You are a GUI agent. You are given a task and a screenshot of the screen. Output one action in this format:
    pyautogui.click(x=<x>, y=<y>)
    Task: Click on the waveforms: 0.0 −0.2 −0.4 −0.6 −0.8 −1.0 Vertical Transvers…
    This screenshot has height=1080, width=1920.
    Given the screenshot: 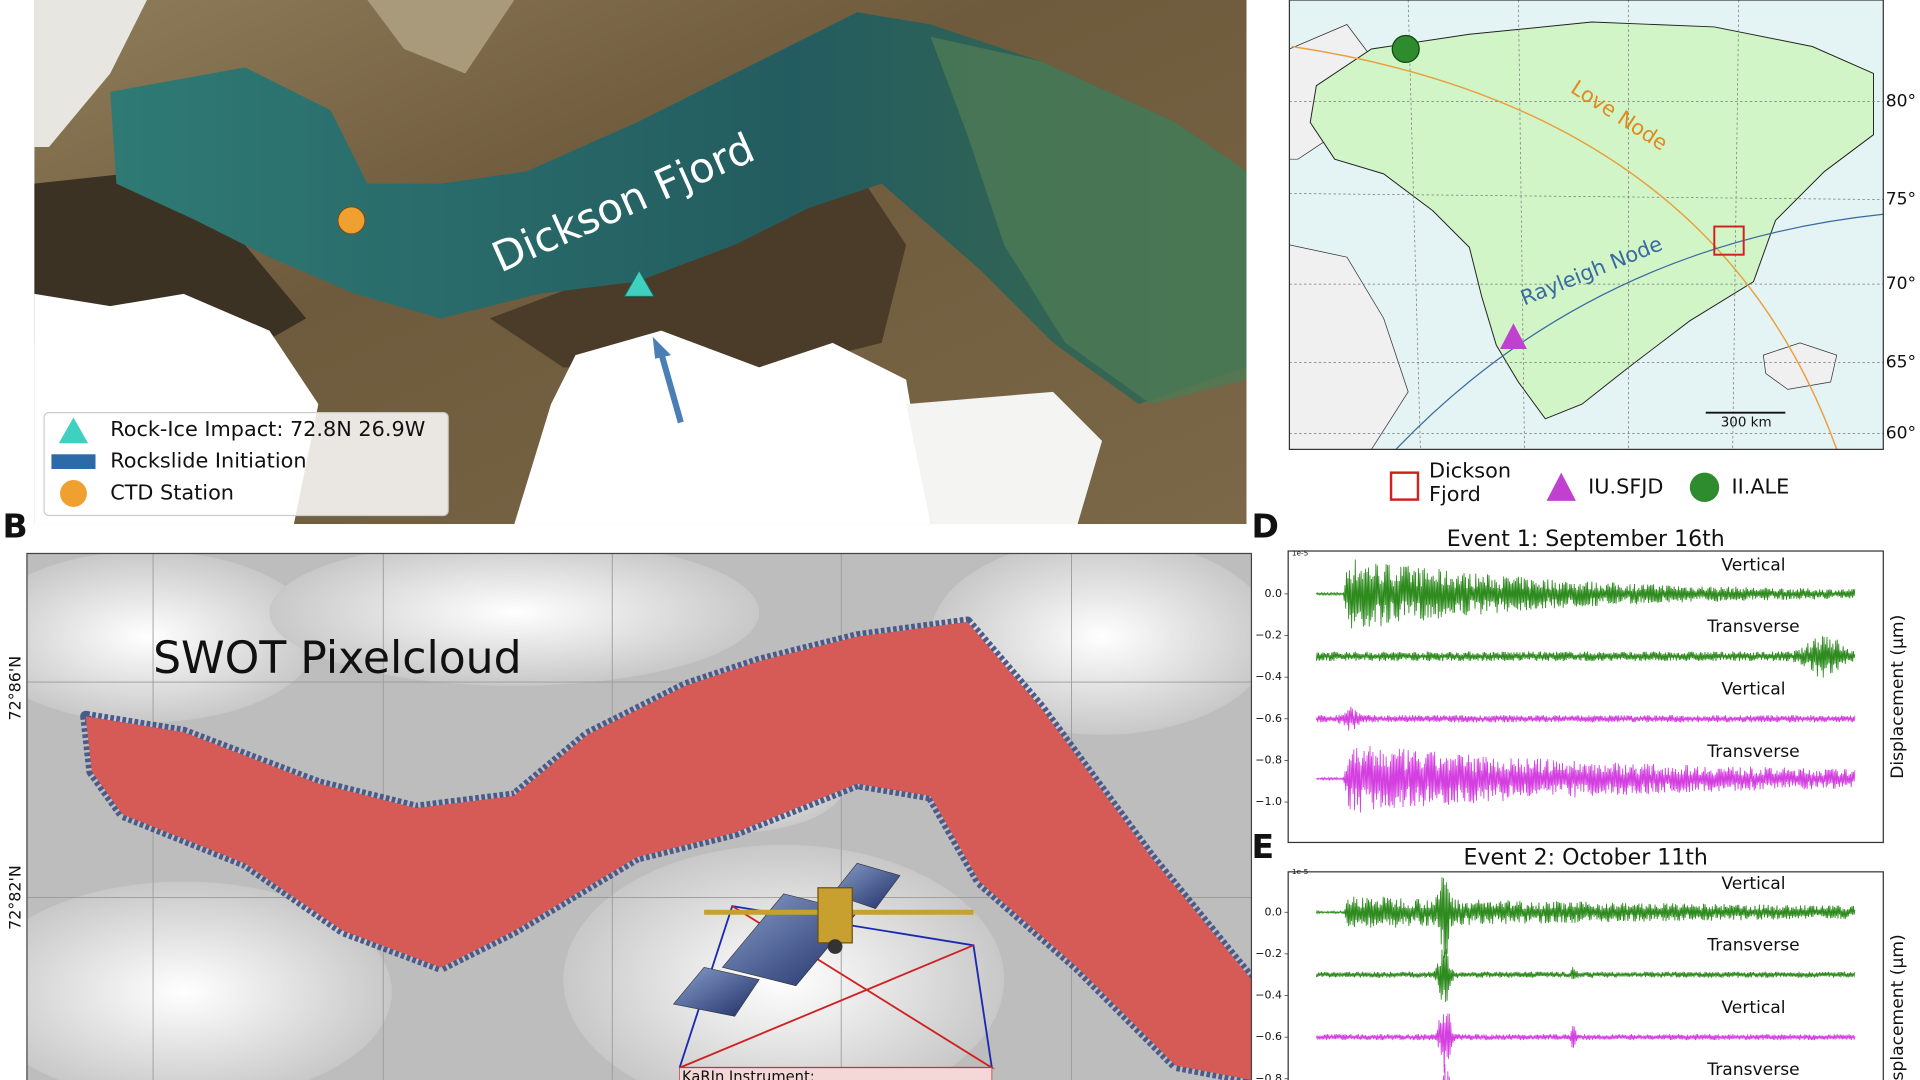 What is the action you would take?
    pyautogui.click(x=1555, y=684)
    